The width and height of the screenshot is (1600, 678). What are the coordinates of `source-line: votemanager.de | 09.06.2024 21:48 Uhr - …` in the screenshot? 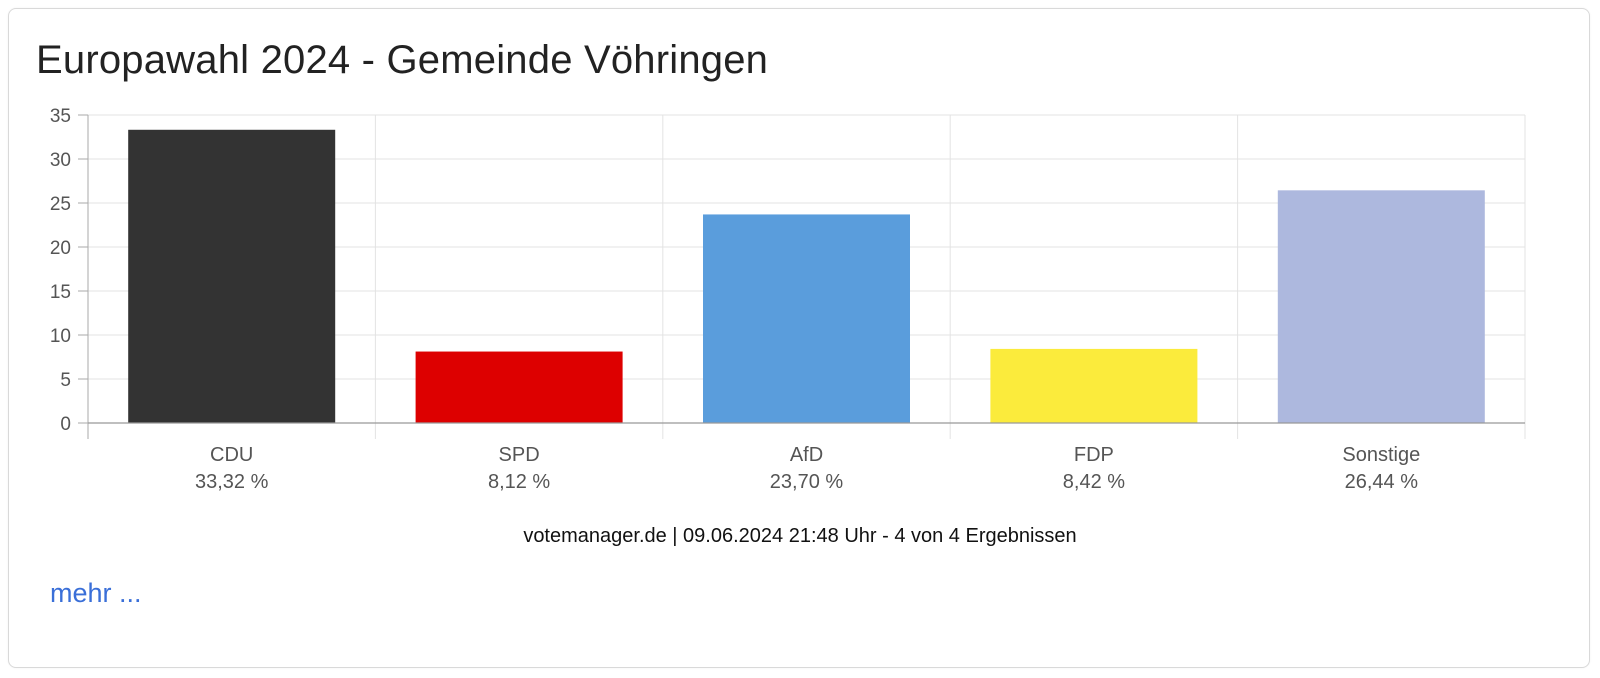 It's located at (800, 536).